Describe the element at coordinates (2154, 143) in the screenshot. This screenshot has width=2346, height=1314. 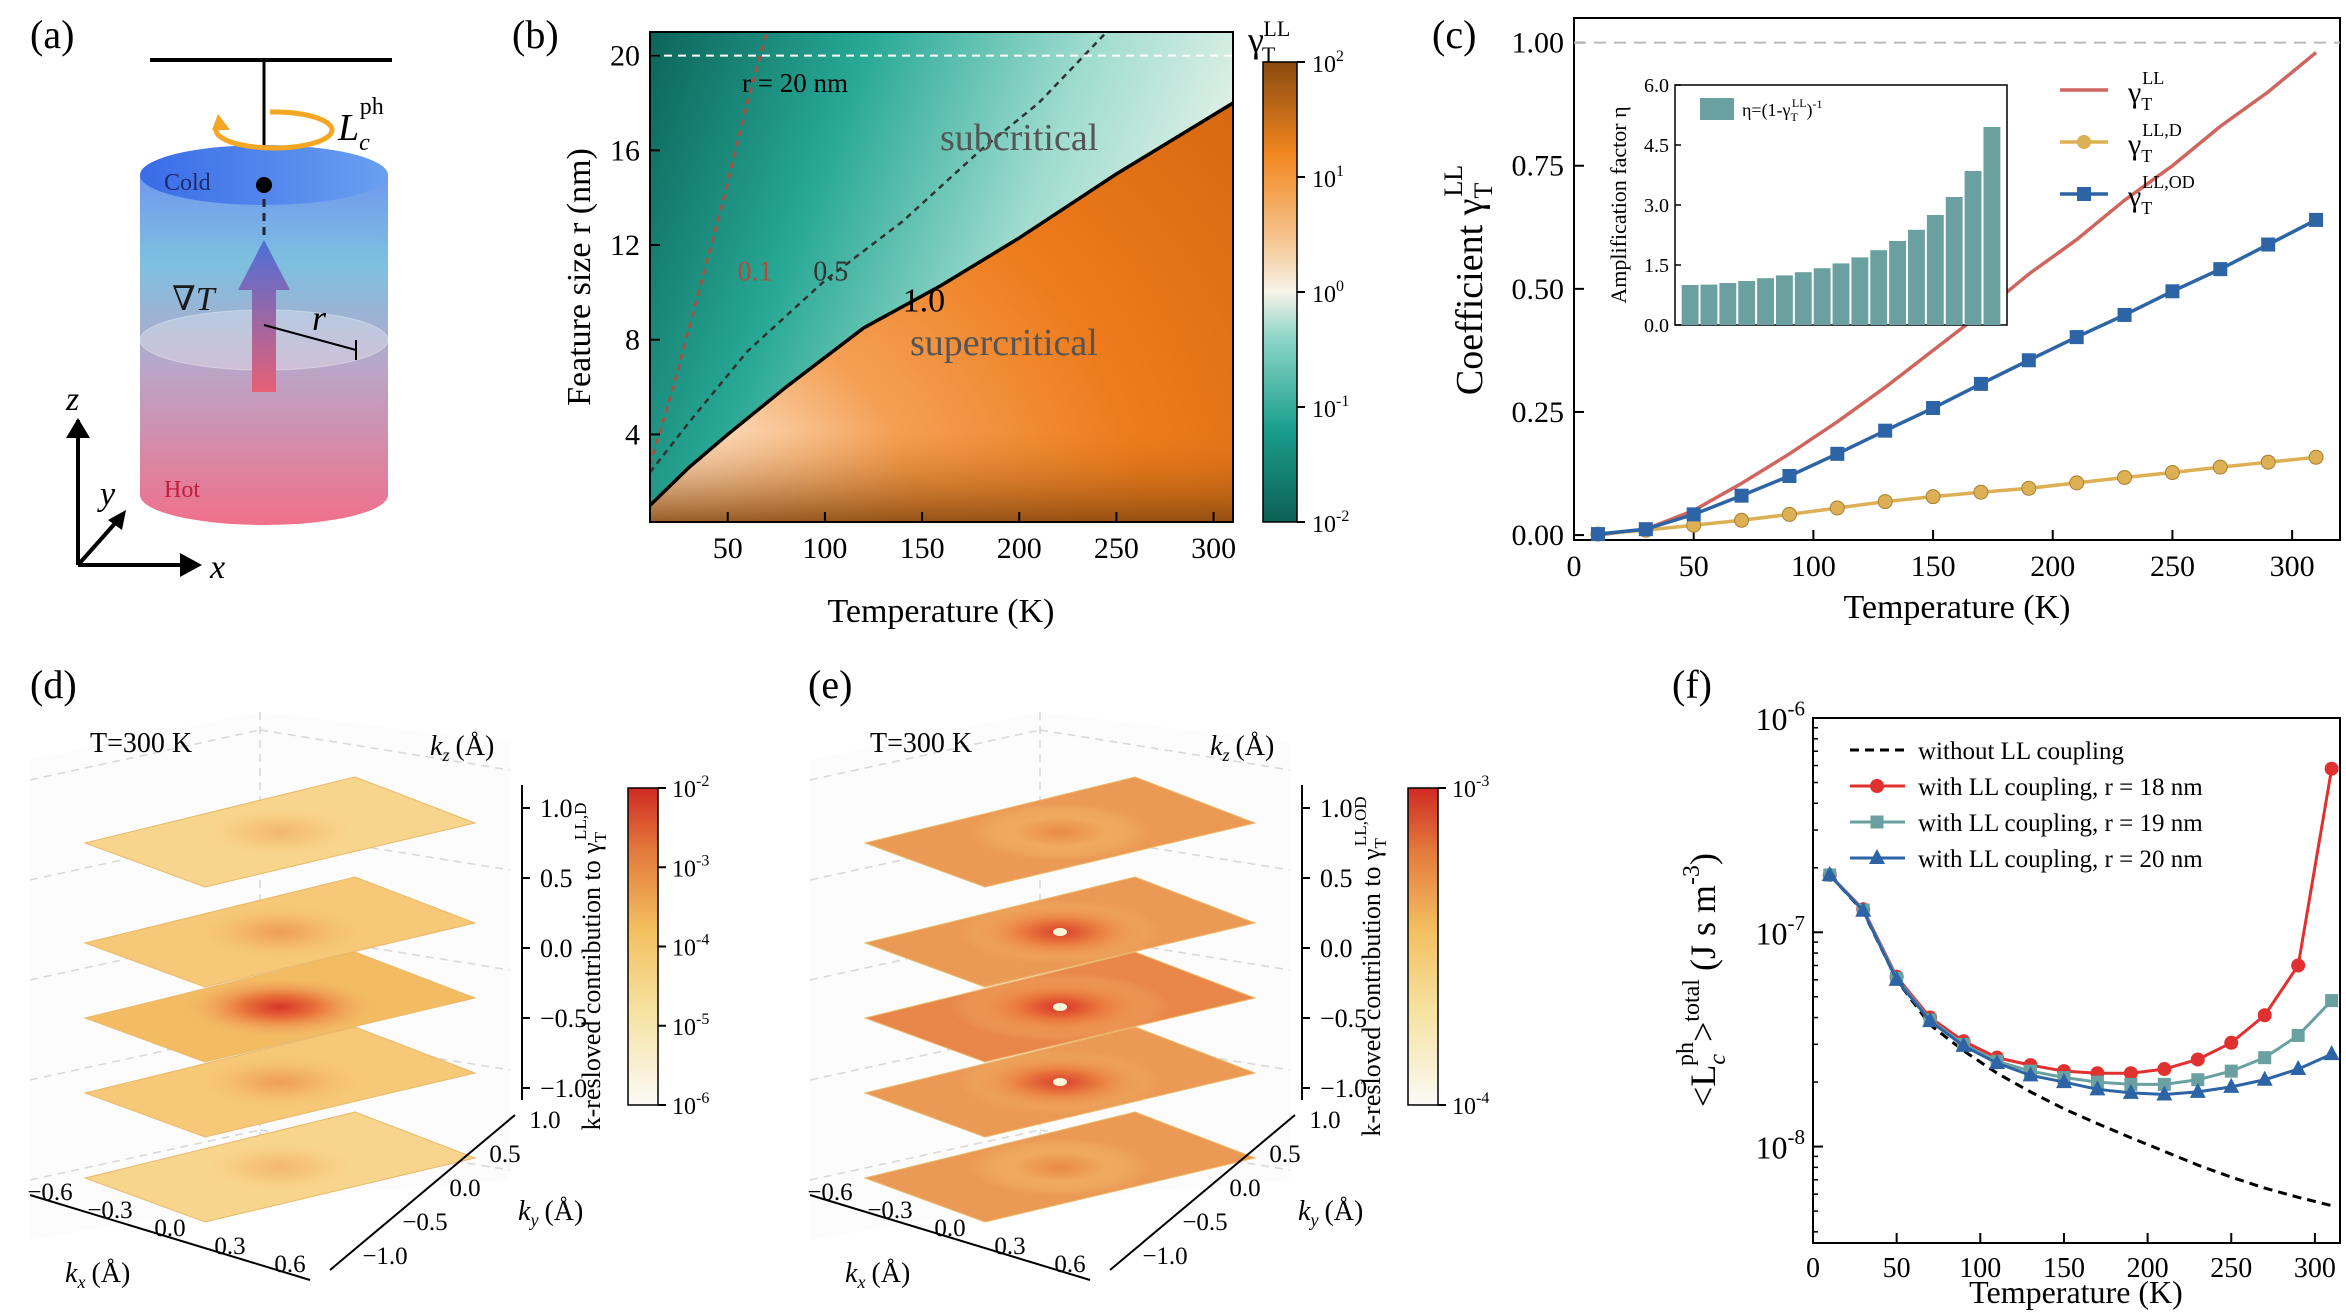
I see `legend-c-label: γTLL,D` at that location.